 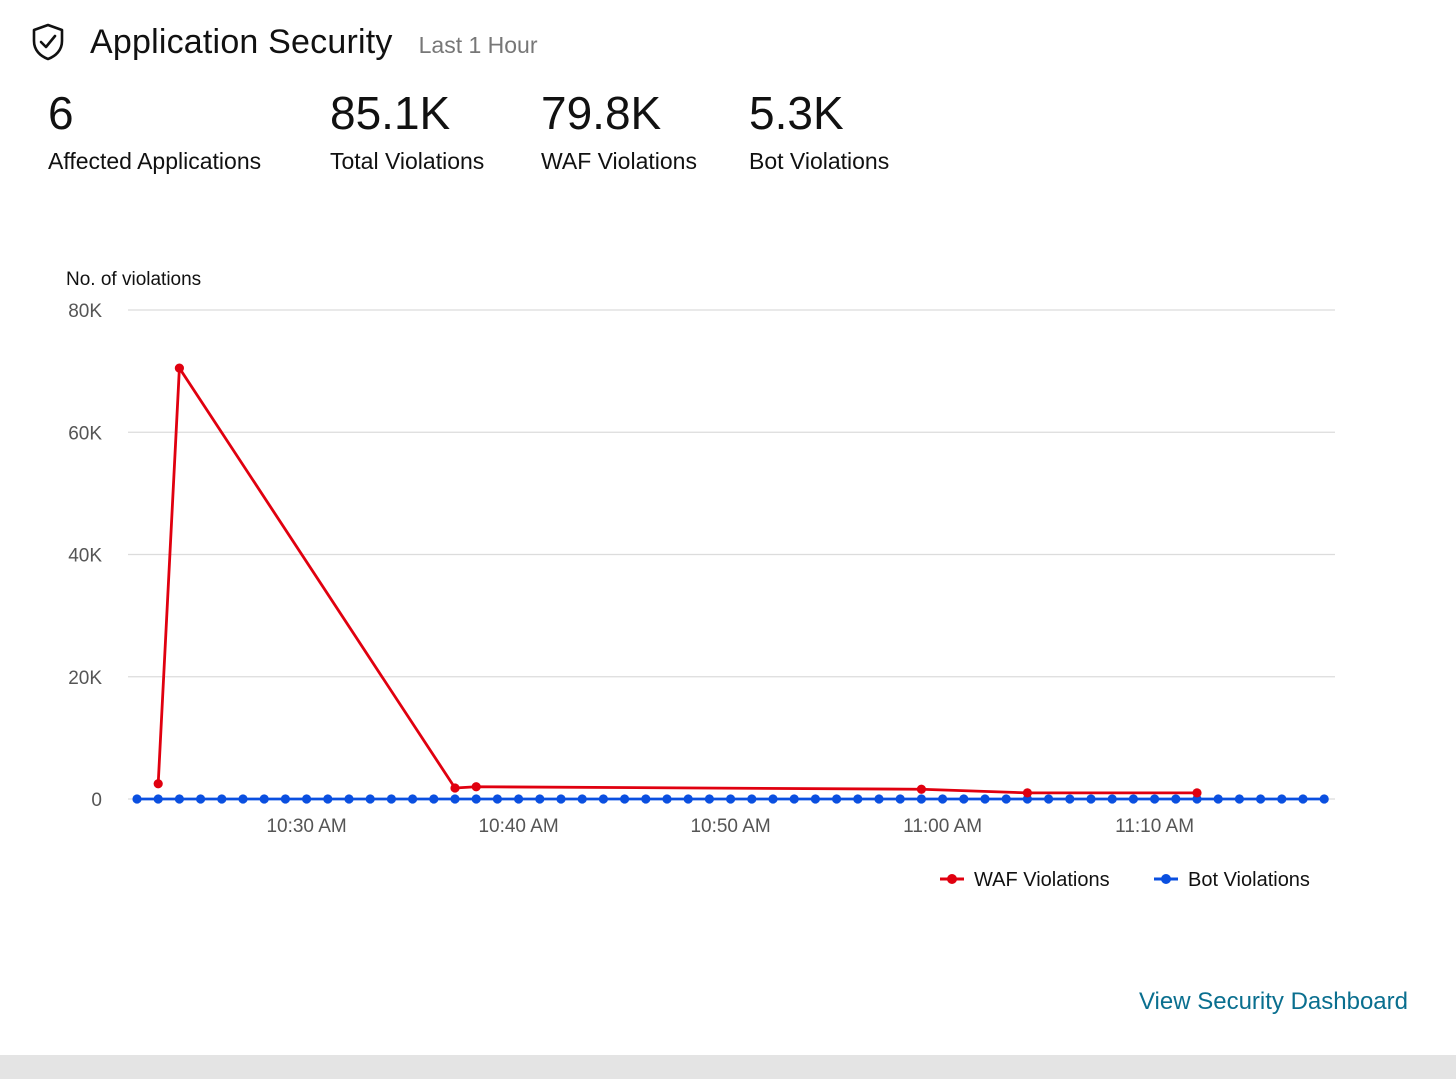 What do you see at coordinates (730, 826) in the screenshot?
I see `x-tick-label: 10:50 AM` at bounding box center [730, 826].